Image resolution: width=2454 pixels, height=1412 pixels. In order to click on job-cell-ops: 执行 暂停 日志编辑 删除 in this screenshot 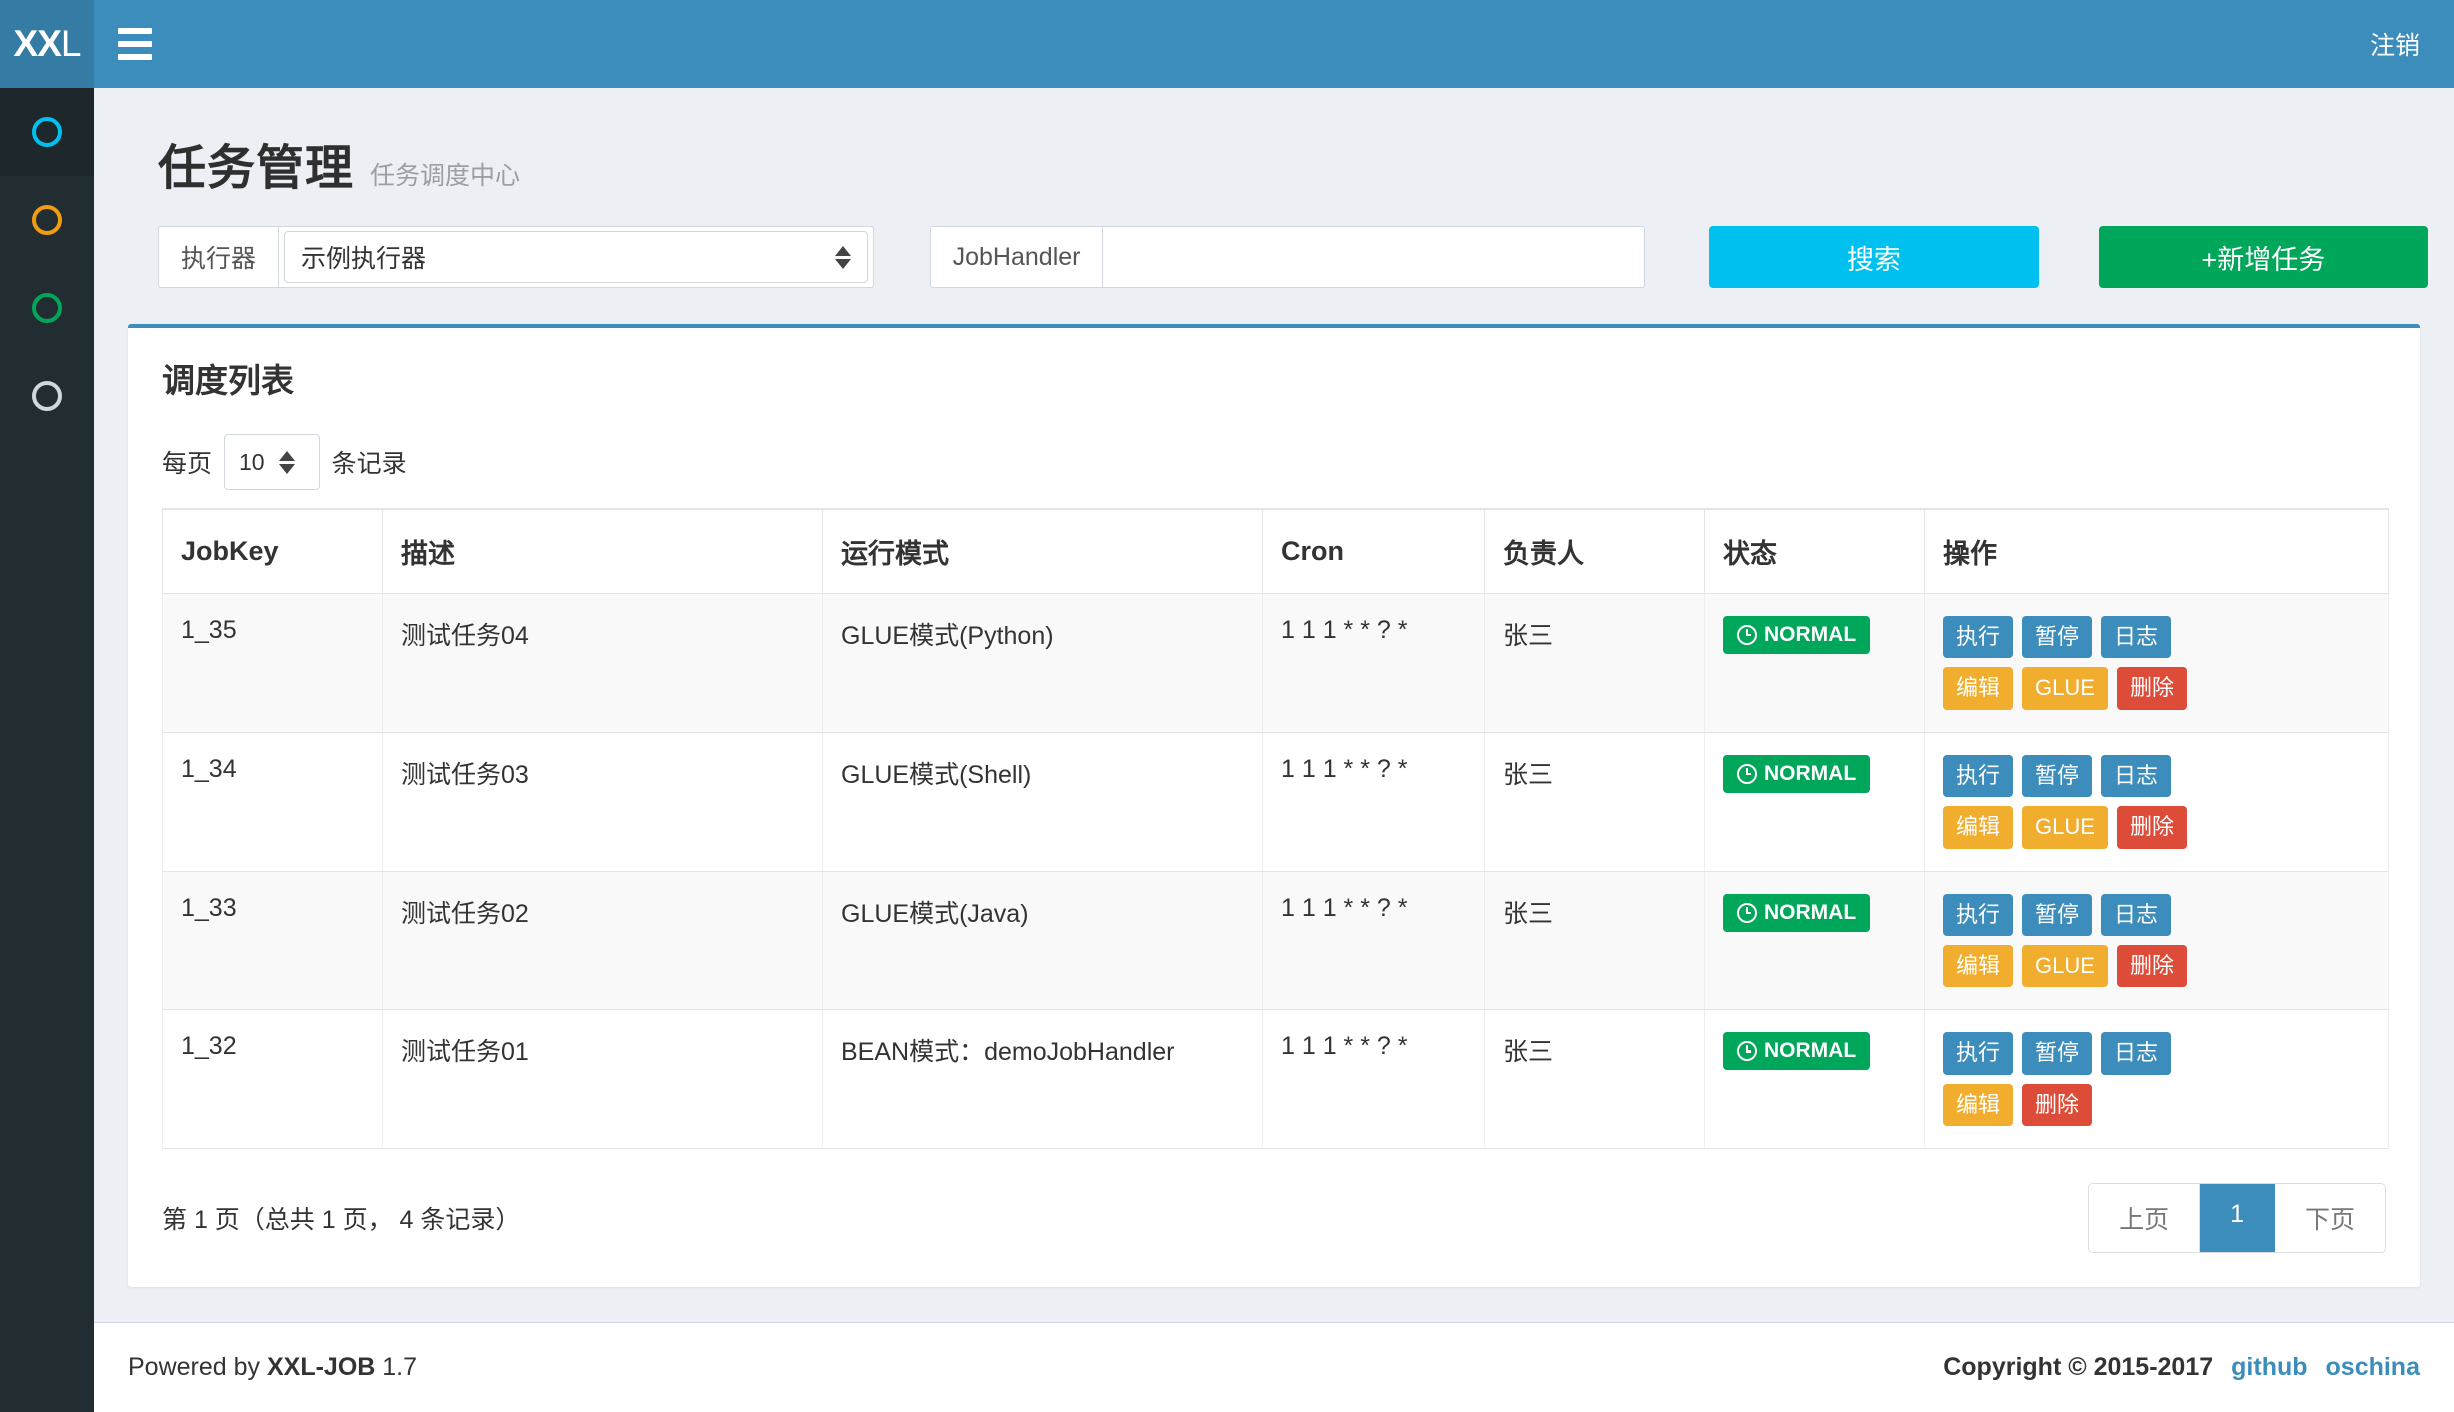, I will do `click(2156, 1079)`.